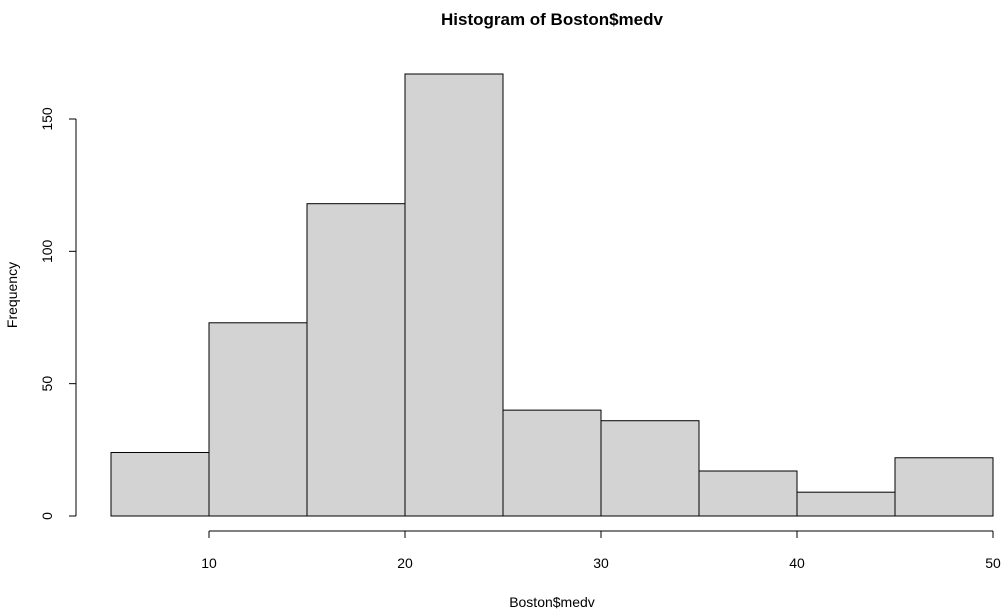  Describe the element at coordinates (797, 563) in the screenshot. I see `x-tick-label-40: 40` at that location.